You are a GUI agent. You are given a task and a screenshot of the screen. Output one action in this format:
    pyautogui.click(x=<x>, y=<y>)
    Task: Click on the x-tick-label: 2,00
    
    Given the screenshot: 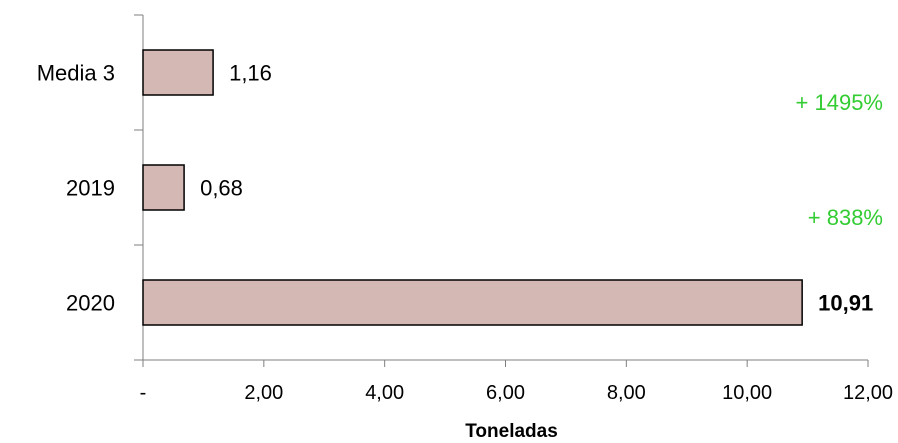 What is the action you would take?
    pyautogui.click(x=263, y=393)
    